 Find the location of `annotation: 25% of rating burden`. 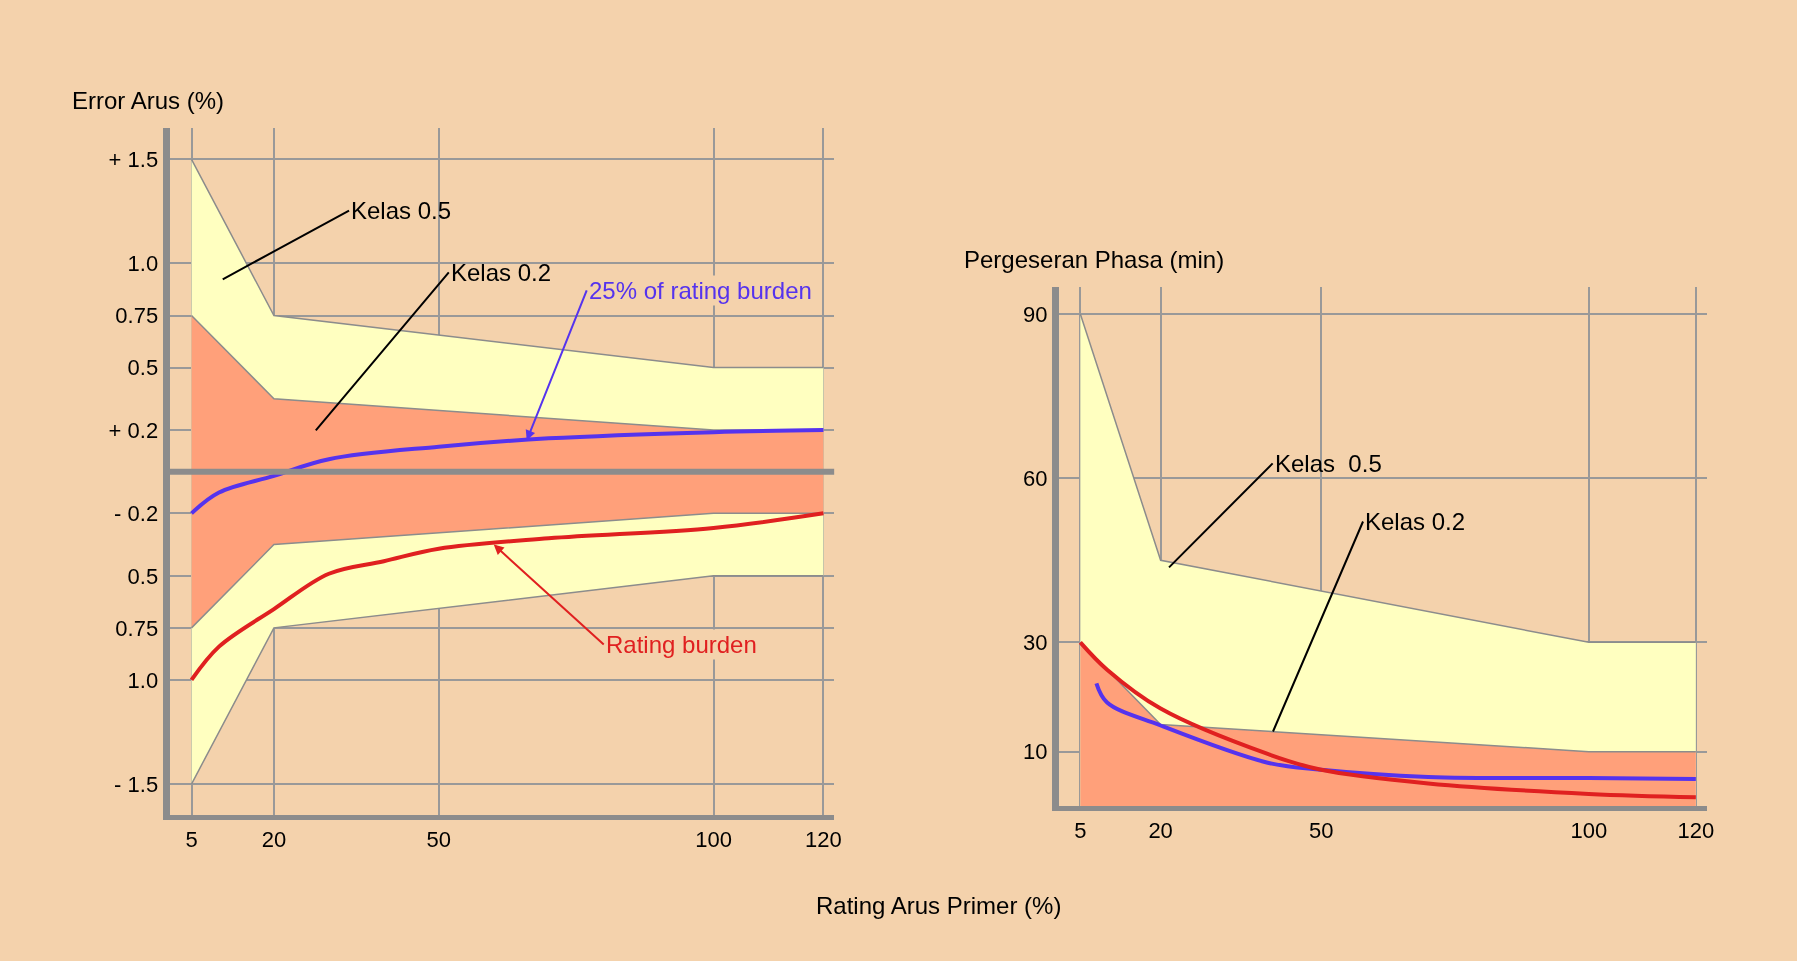

annotation: 25% of rating burden is located at coordinates (700, 290).